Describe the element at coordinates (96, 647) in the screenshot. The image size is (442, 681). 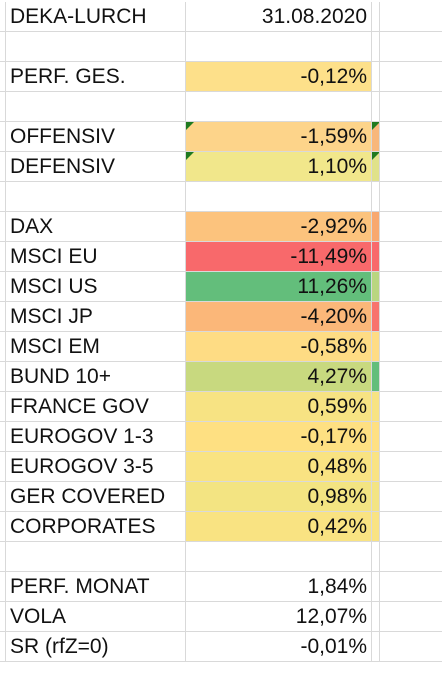
I see `row-label: SR (rfZ=0)` at that location.